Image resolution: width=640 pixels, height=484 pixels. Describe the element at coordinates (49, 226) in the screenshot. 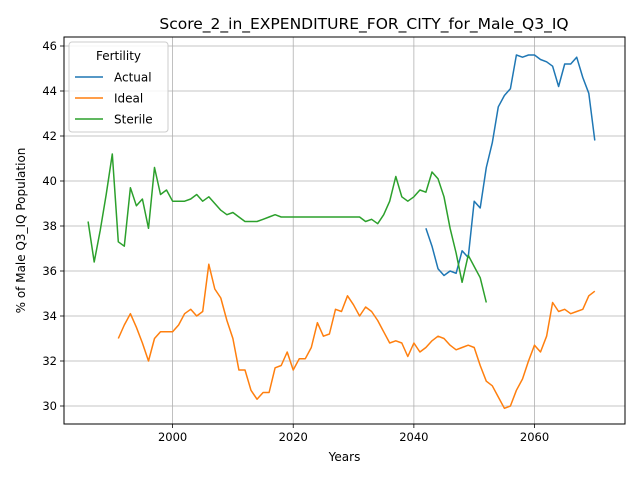

I see `y-tick-label: 38` at that location.